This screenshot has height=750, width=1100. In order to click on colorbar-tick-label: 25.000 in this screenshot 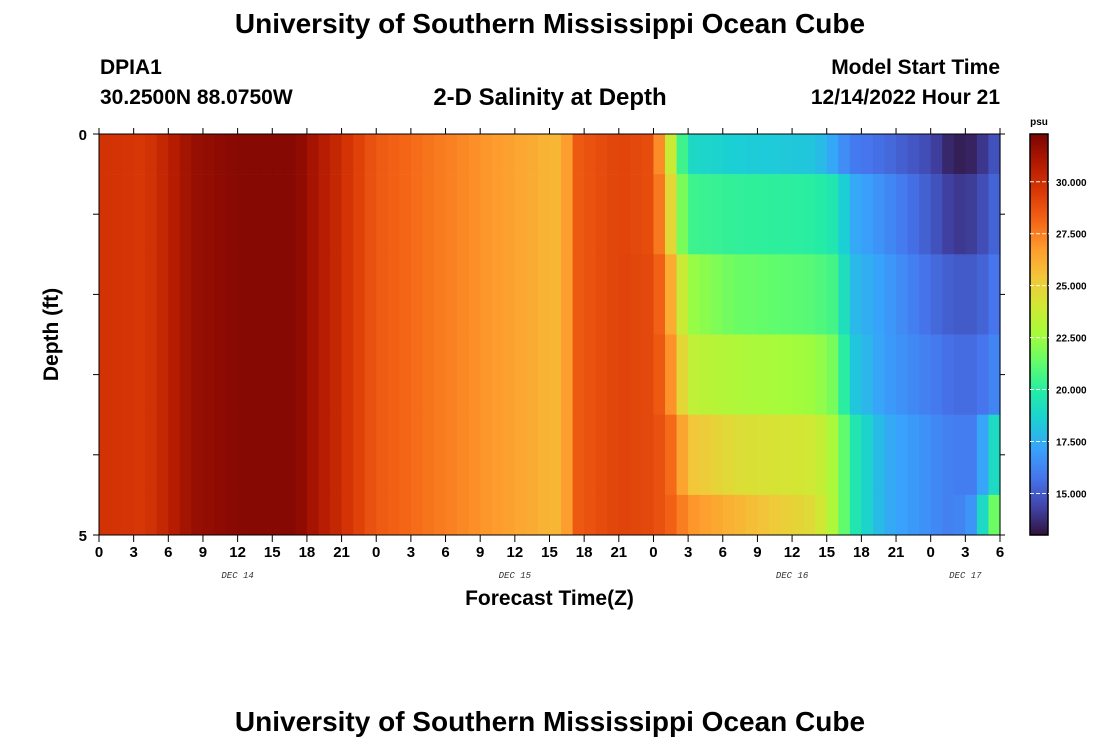, I will do `click(1071, 287)`.